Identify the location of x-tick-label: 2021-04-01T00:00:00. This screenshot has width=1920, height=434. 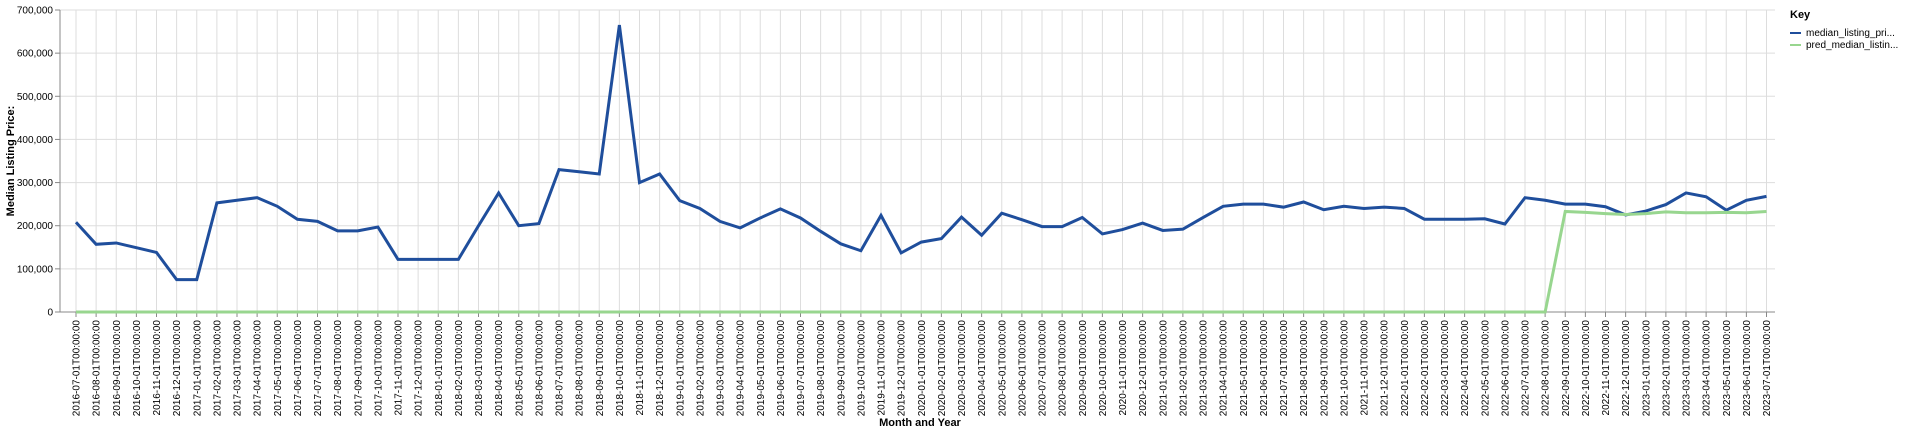
(1224, 368).